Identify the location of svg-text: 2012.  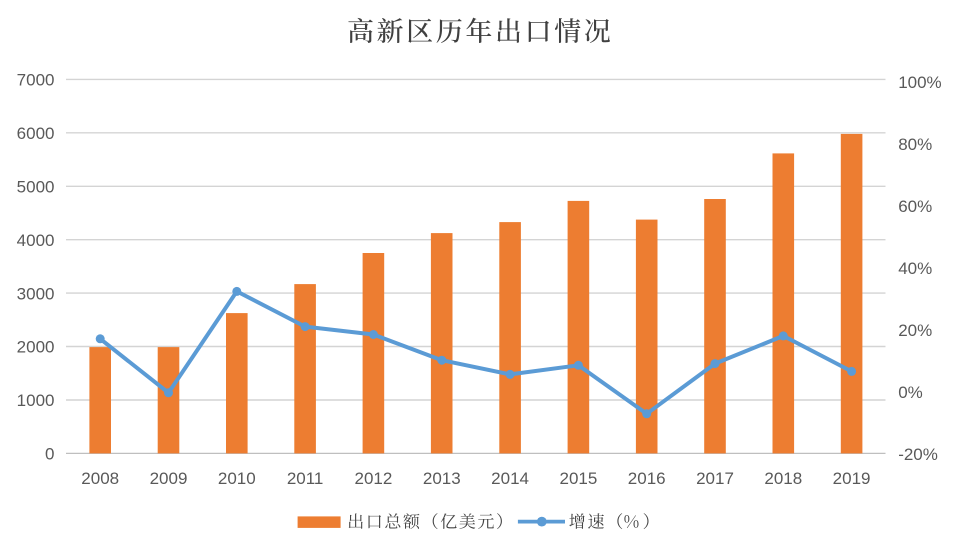
(373, 478).